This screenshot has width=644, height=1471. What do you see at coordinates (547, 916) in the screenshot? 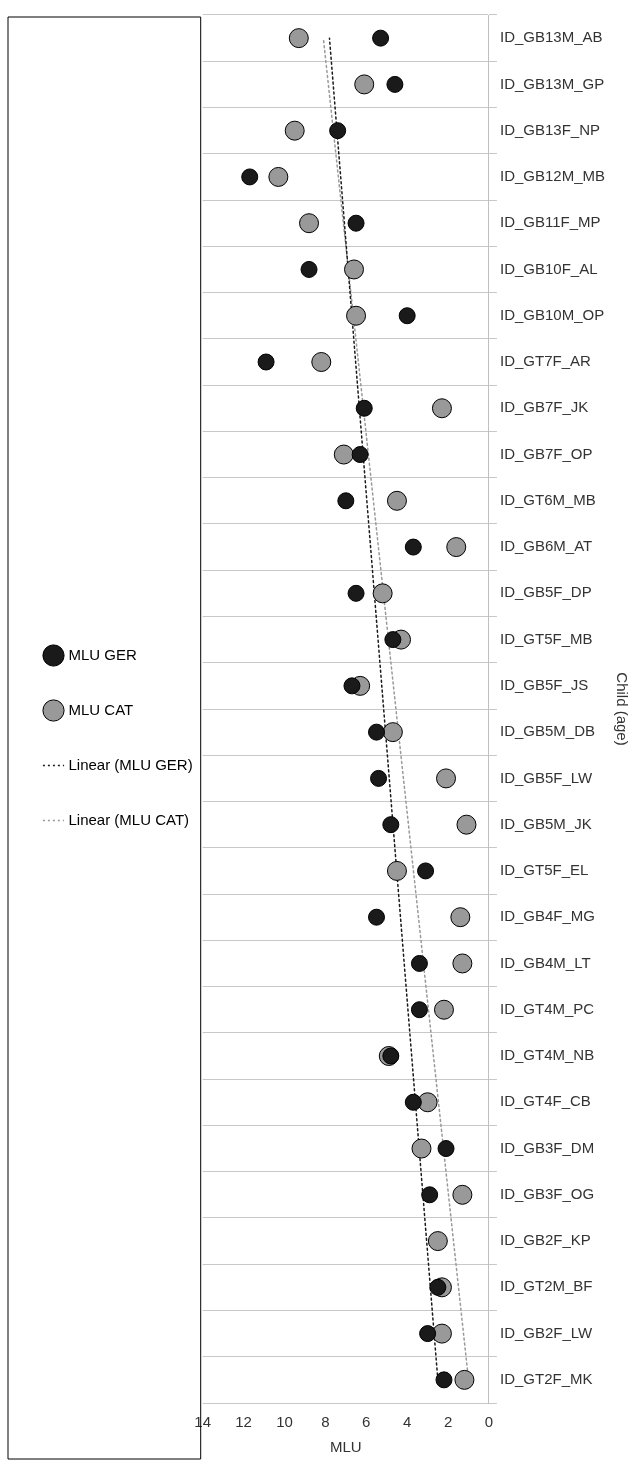
I see `y-tick-label: ID_GB4F_MG` at bounding box center [547, 916].